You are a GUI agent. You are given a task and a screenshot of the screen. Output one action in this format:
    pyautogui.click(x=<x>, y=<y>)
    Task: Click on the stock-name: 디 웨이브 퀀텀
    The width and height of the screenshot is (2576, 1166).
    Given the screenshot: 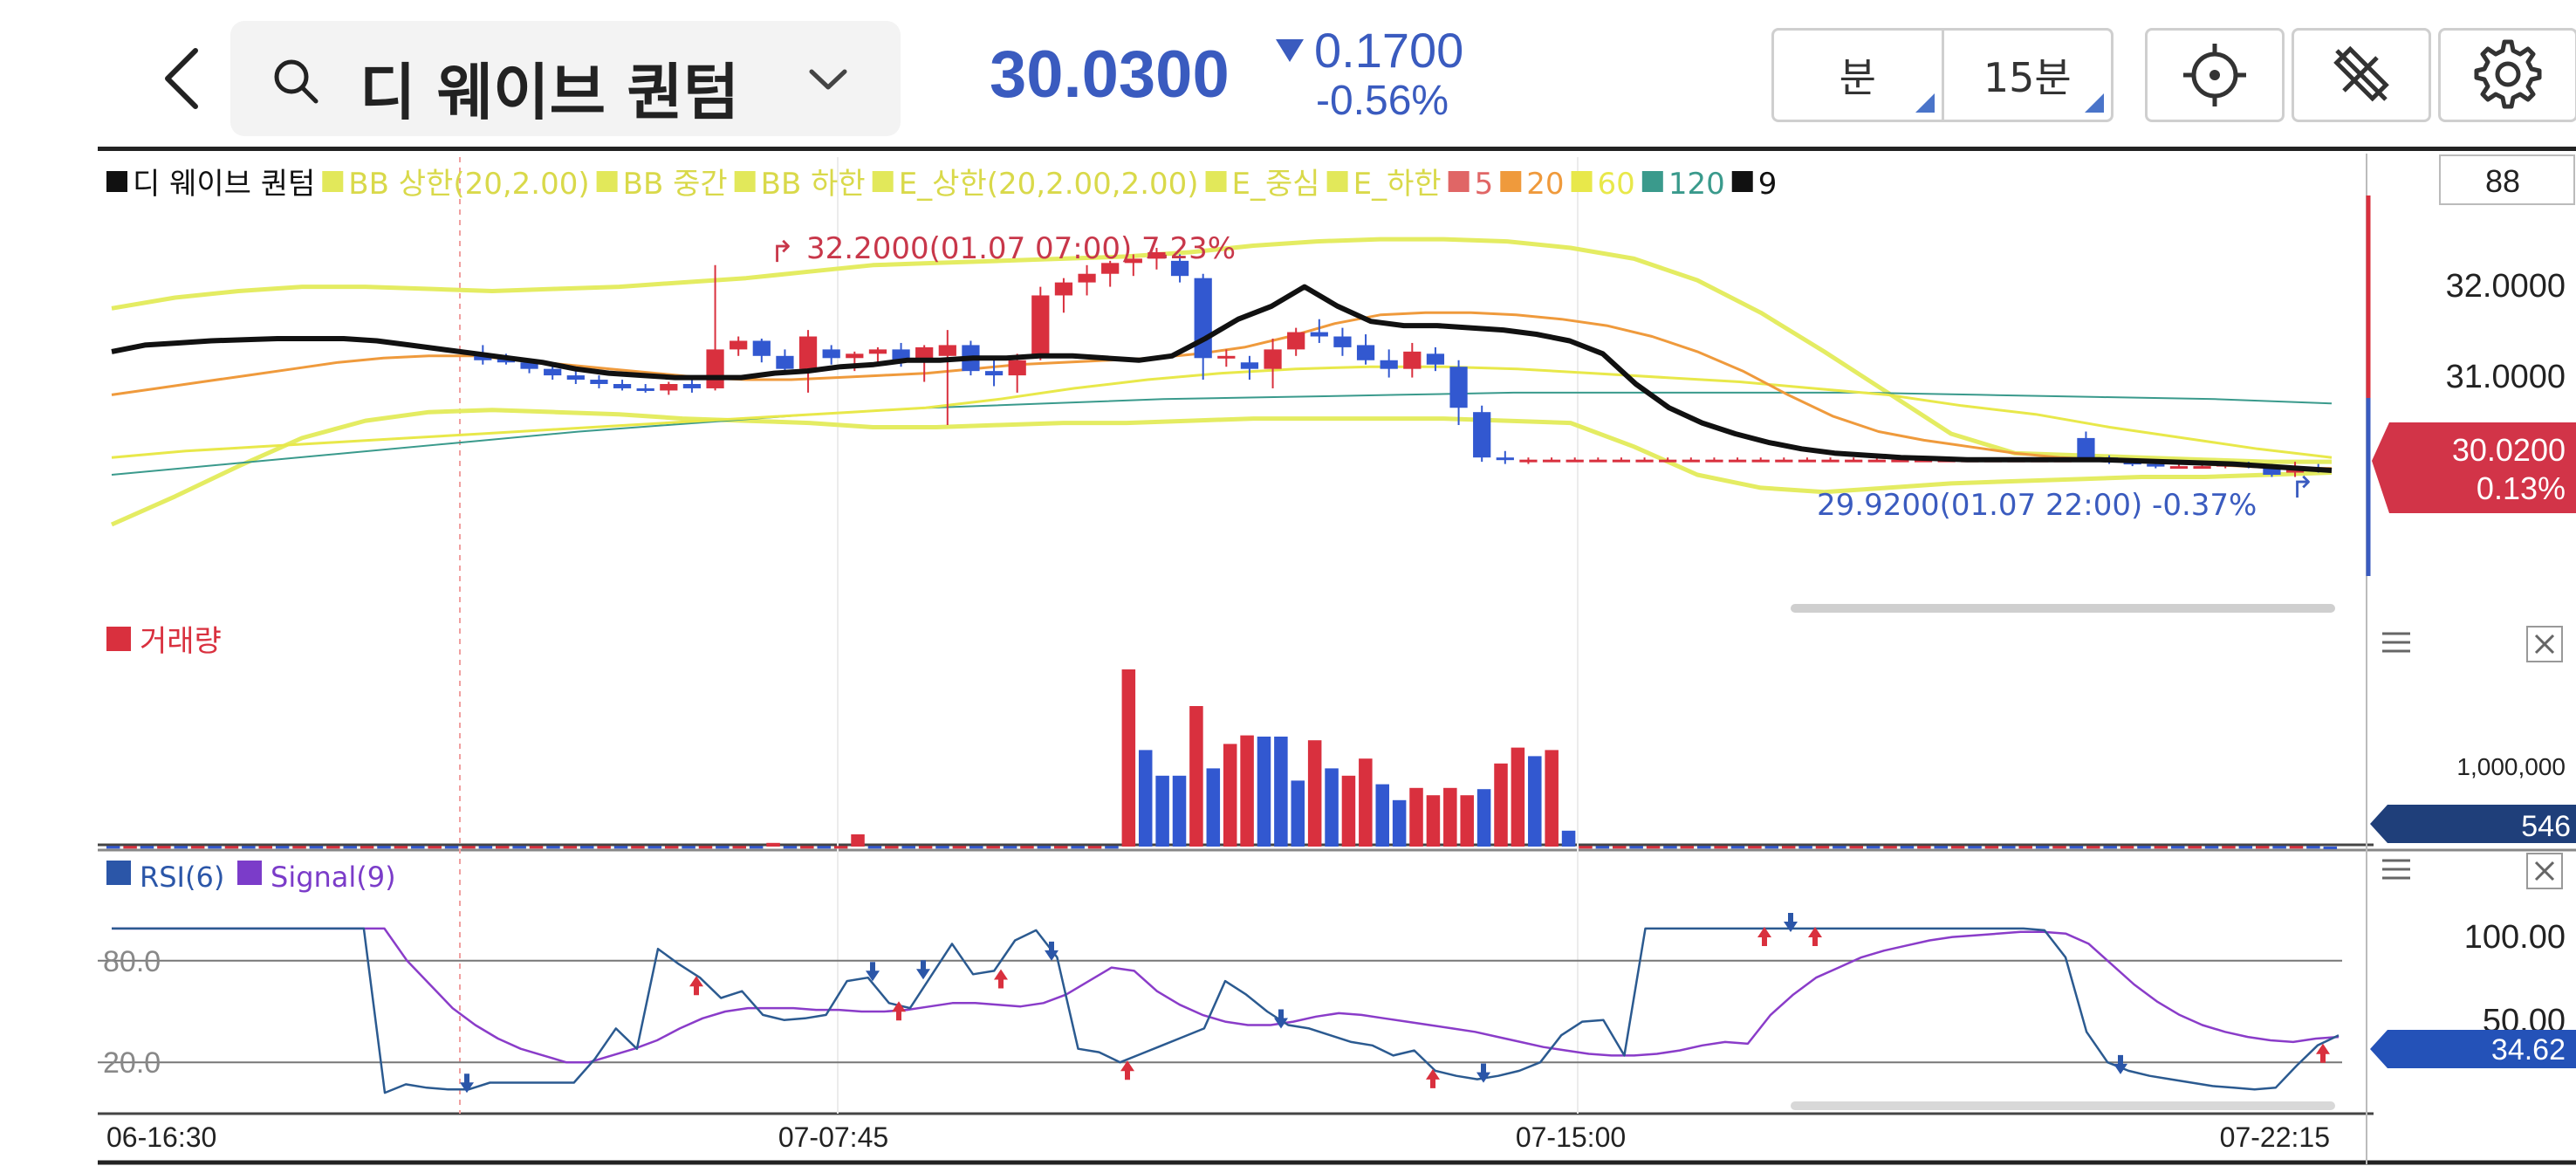 What is the action you would take?
    pyautogui.click(x=550, y=92)
    